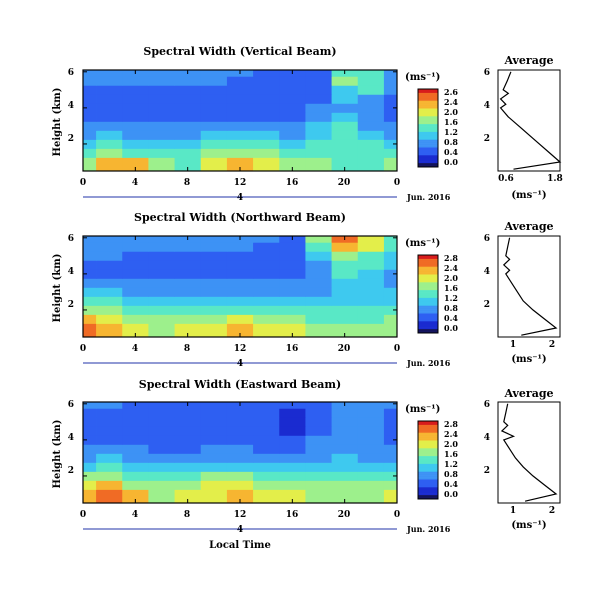  What do you see at coordinates (506, 179) in the screenshot?
I see `average-x-tick-label: 0.6` at bounding box center [506, 179].